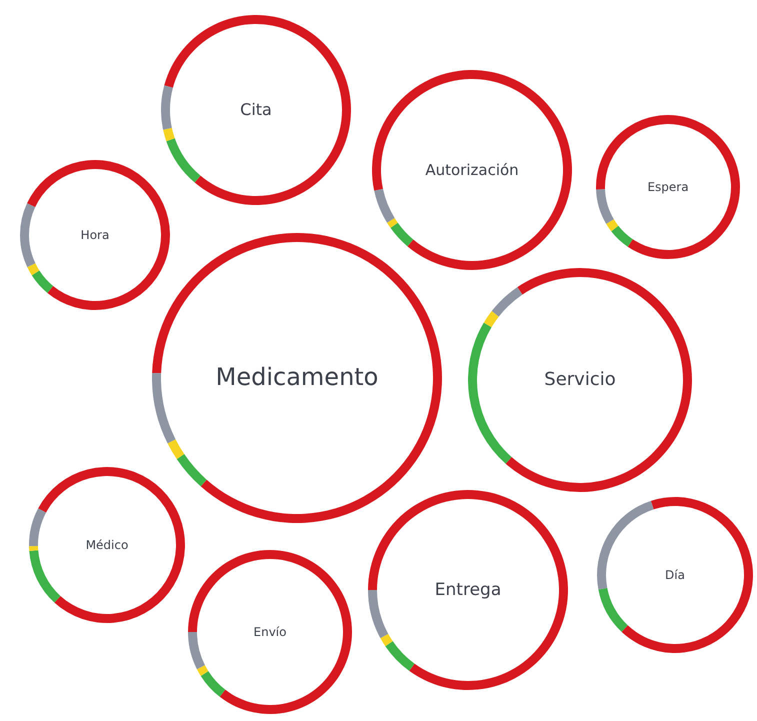  I want to click on text: Autorización, so click(472, 170).